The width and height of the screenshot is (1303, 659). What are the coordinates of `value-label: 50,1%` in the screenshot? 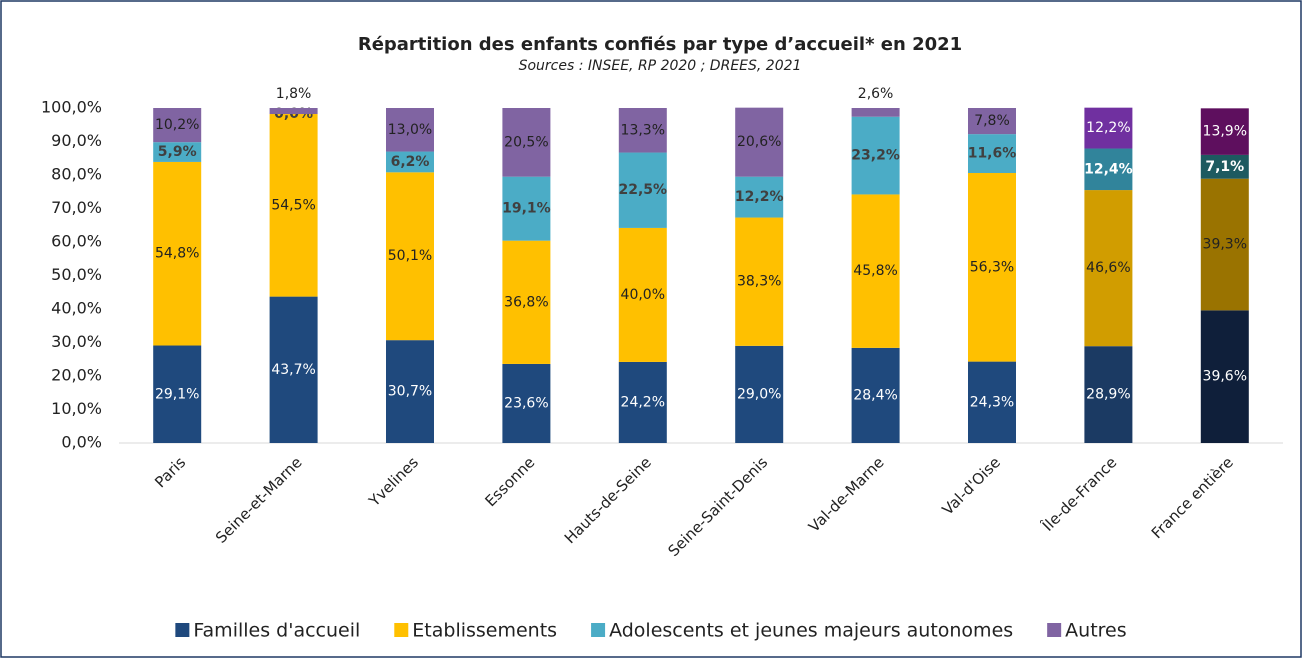 It's located at (410, 256).